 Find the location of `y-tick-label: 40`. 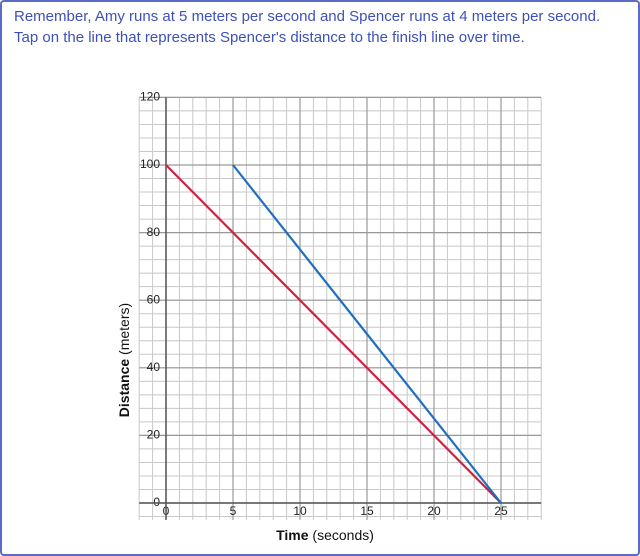

y-tick-label: 40 is located at coordinates (154, 367).